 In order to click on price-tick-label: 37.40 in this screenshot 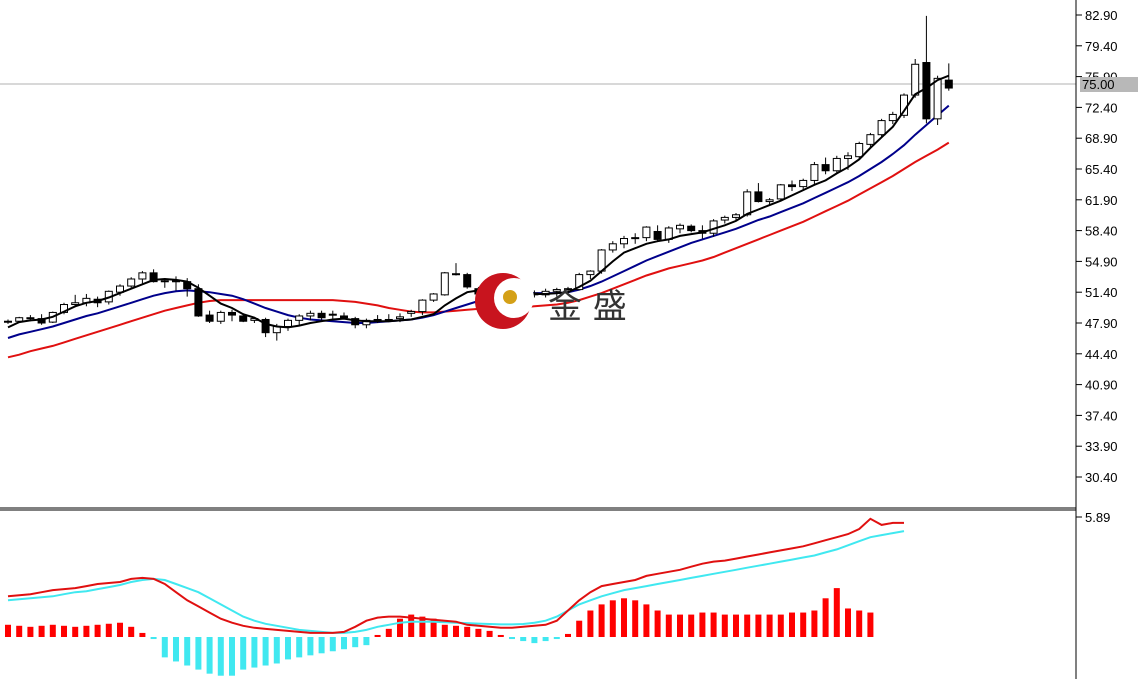, I will do `click(1101, 415)`.